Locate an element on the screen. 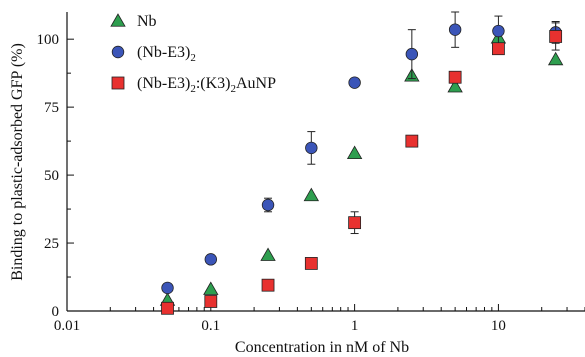  y-tick-label: 50 is located at coordinates (51, 176).